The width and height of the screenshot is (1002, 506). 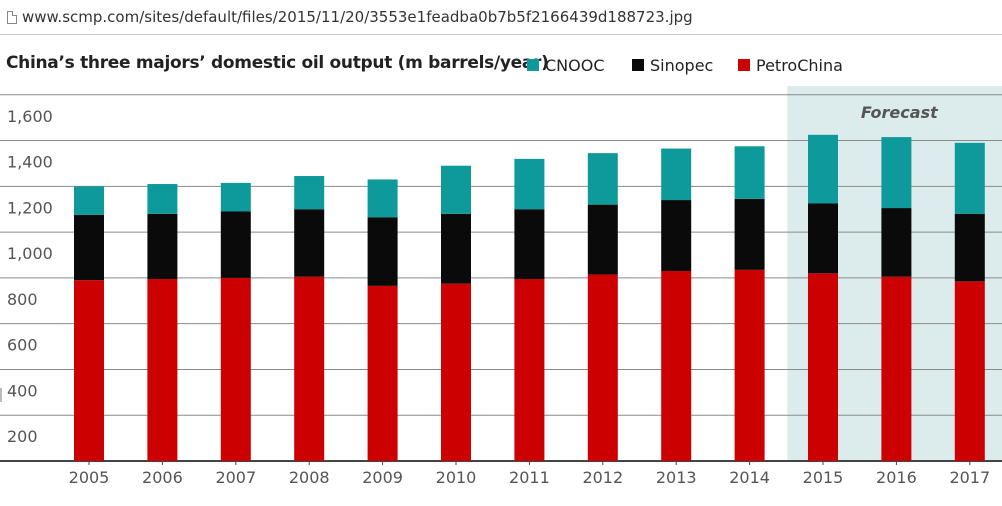 I want to click on bar-petrochina-2011, so click(x=529, y=370).